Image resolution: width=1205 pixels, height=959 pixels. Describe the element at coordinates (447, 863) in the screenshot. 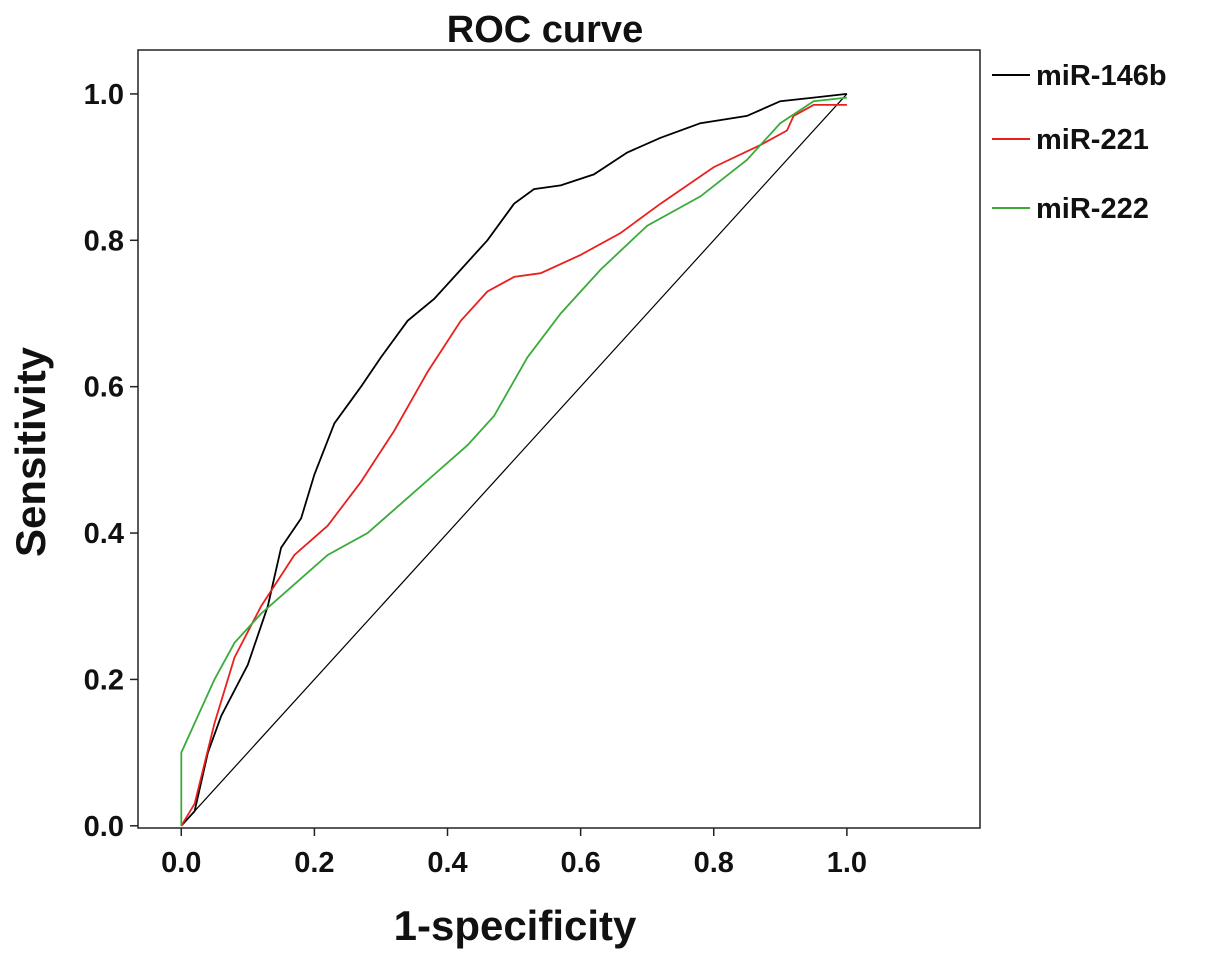

I see `x-tick-label: 0.4` at that location.